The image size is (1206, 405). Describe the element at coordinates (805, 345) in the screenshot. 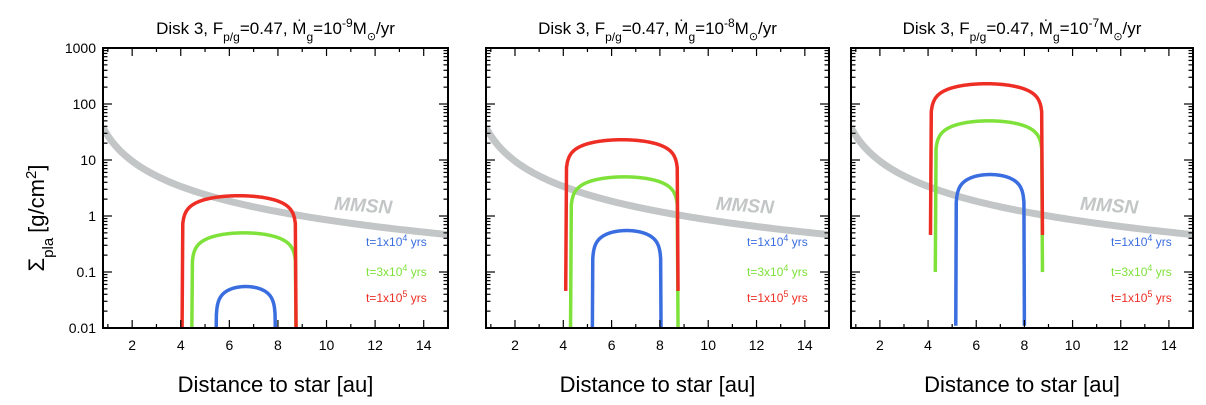

I see `x-tick-label: 14` at that location.